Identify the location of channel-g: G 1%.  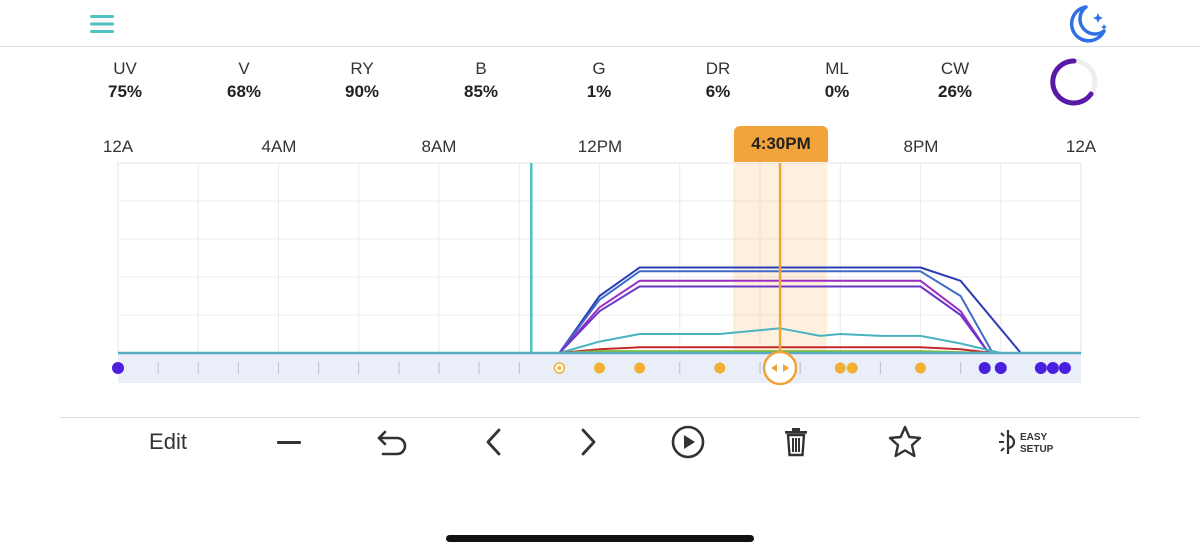
(599, 81).